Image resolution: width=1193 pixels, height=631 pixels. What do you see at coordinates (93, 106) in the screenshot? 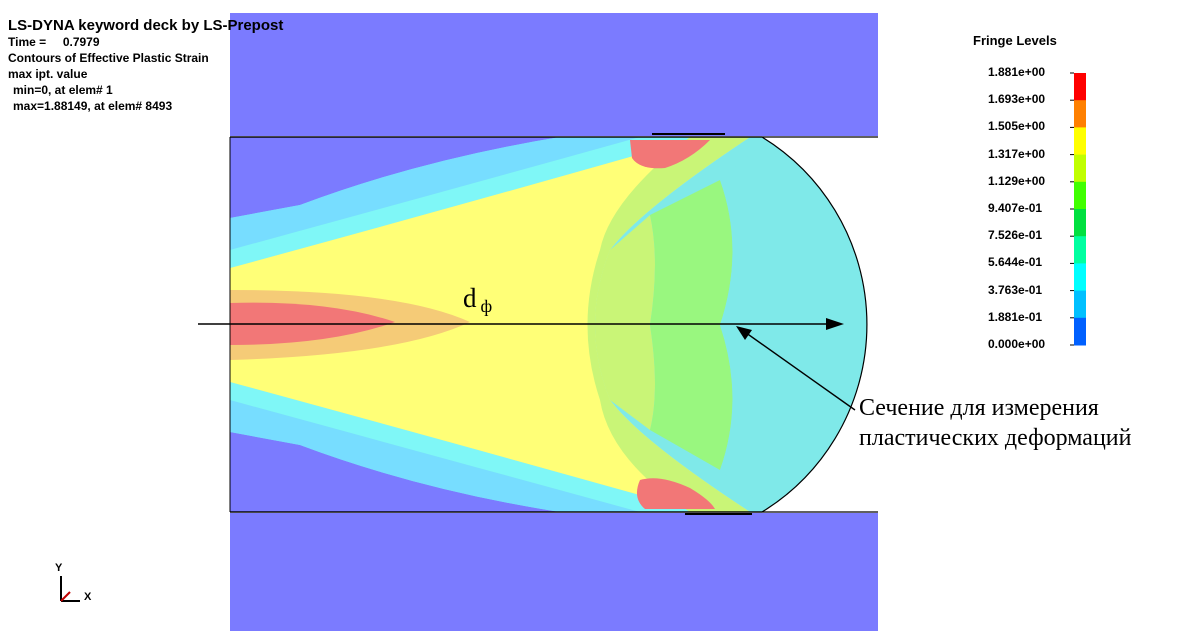
I see `max-info: max=1.88149, at elem# 8493` at bounding box center [93, 106].